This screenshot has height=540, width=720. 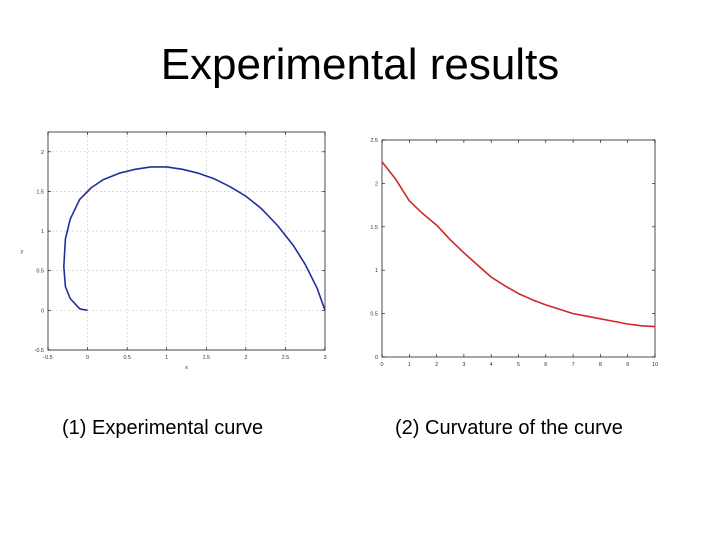 I want to click on caption-experimental-curve: (1) Experimental curve, so click(x=163, y=428).